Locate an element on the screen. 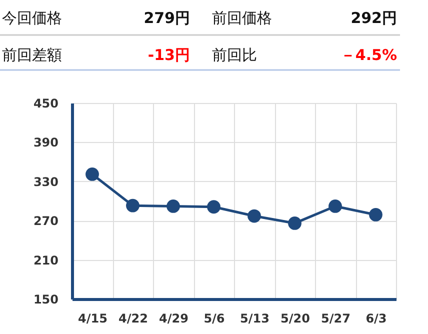  y-tick-label: 150 is located at coordinates (45, 299).